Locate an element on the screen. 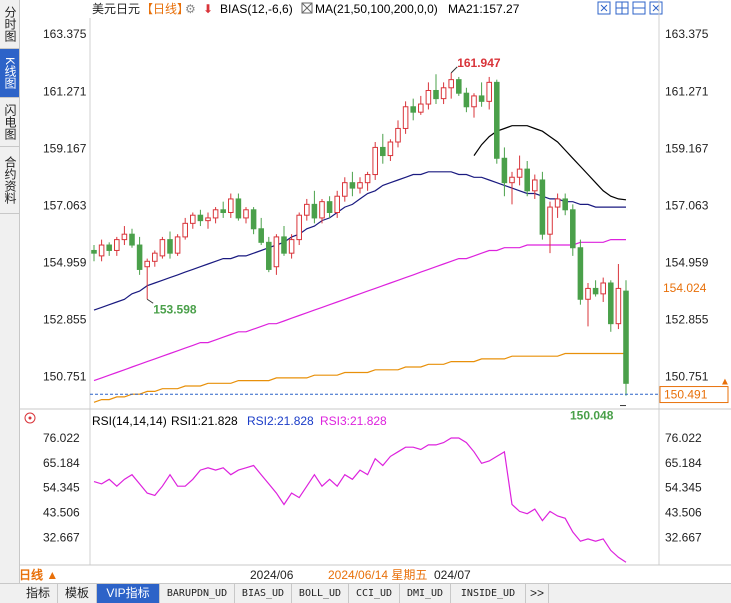 Image resolution: width=731 pixels, height=603 pixels. layout-icon is located at coordinates (639, 8).